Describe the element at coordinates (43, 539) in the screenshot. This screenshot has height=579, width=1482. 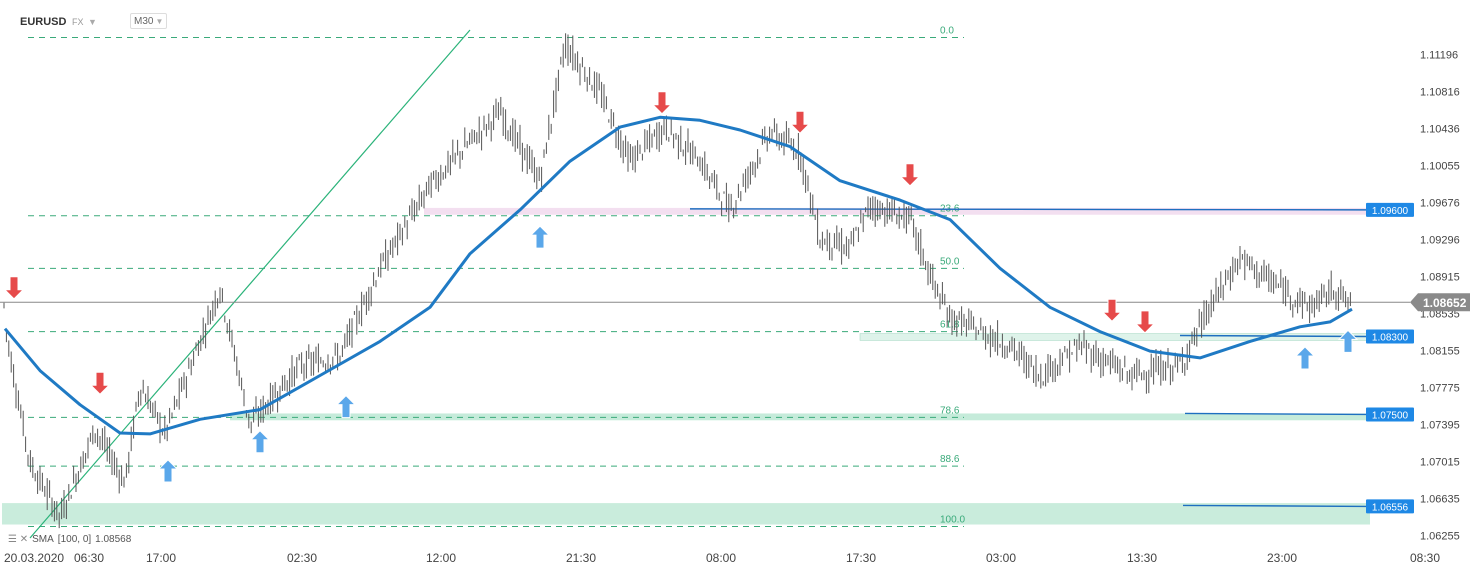
I see `indicator-name: SMA` at that location.